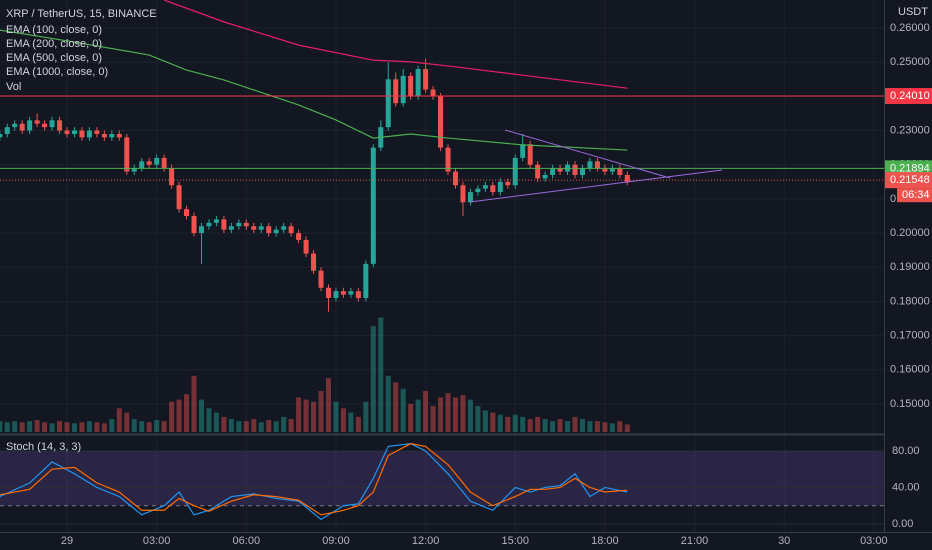  I want to click on indicator-legend: EMA (200, close, 0), so click(54, 44).